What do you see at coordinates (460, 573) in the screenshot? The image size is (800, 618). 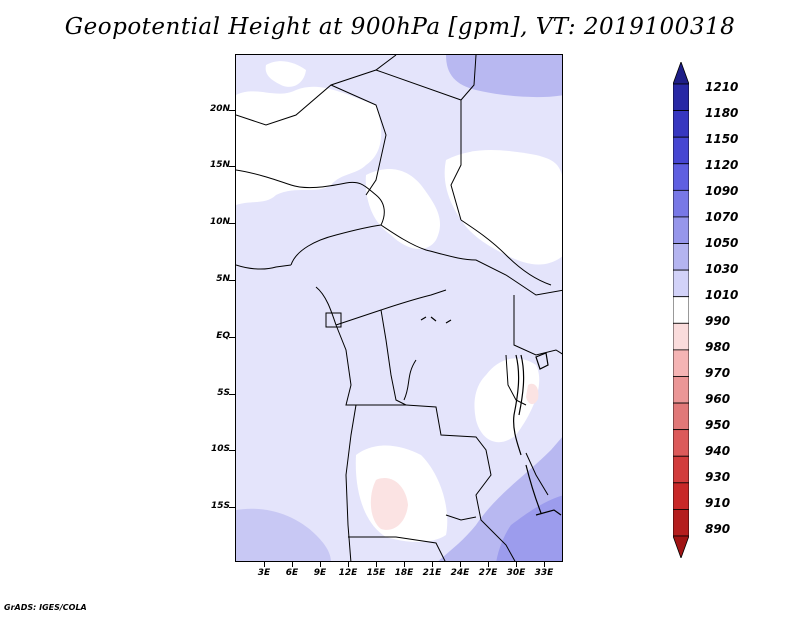 I see `x-label-24e: 24E` at bounding box center [460, 573].